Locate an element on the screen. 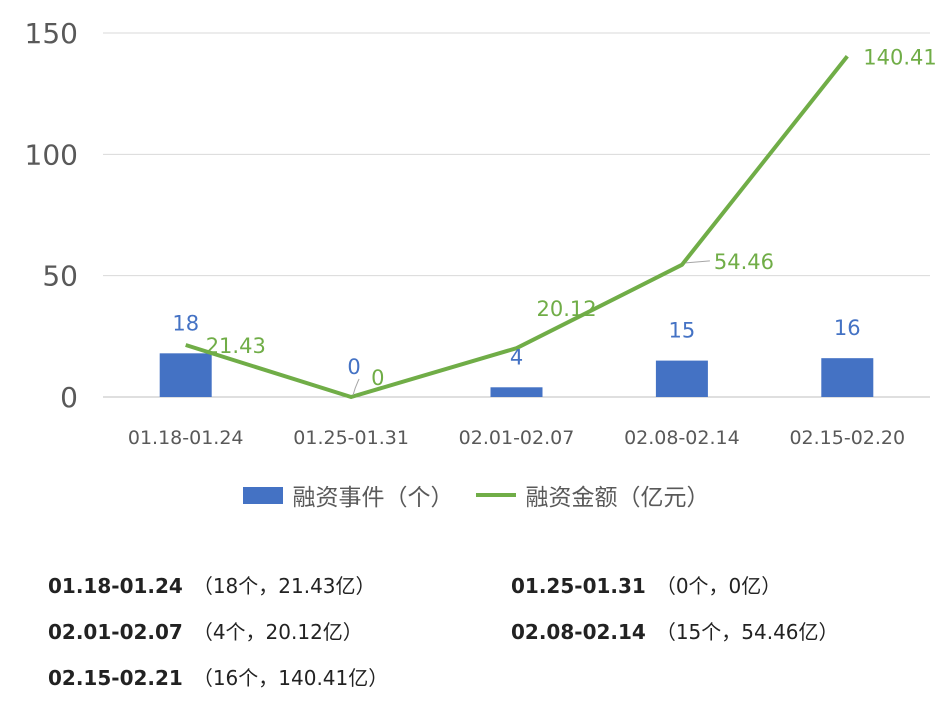 This screenshot has height=725, width=952. note-period: 02.08-02.14 is located at coordinates (578, 632).